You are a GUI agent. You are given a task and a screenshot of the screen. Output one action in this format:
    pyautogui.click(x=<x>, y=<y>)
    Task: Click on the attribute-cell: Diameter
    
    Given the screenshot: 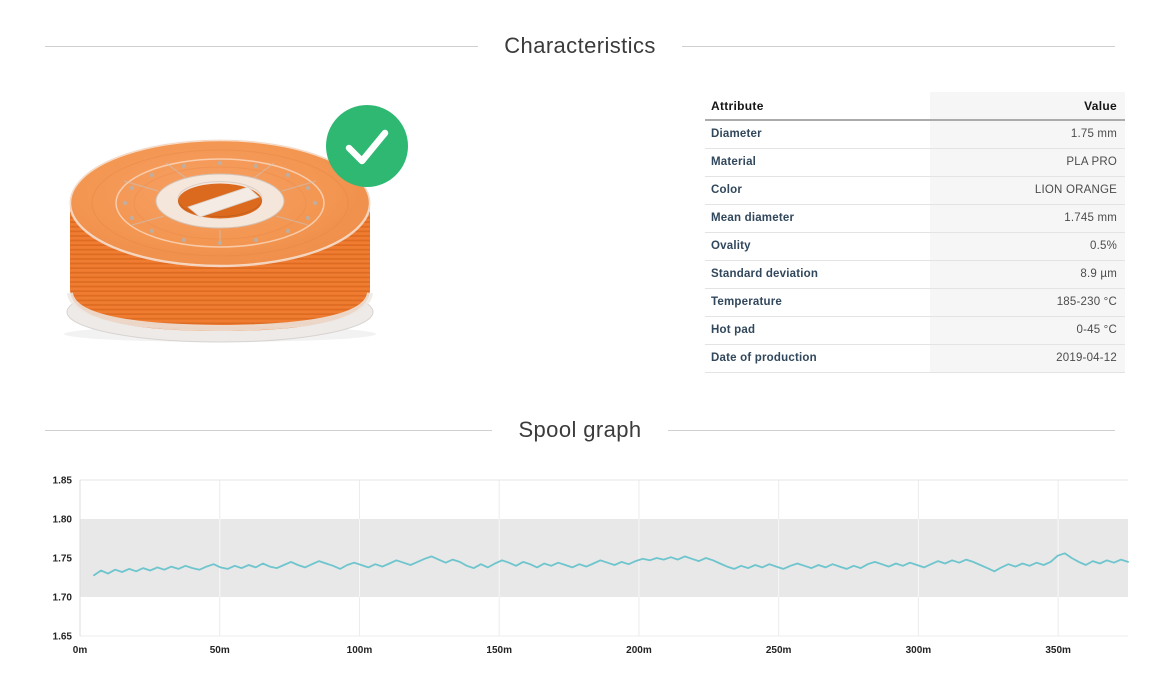 What is the action you would take?
    pyautogui.click(x=817, y=134)
    